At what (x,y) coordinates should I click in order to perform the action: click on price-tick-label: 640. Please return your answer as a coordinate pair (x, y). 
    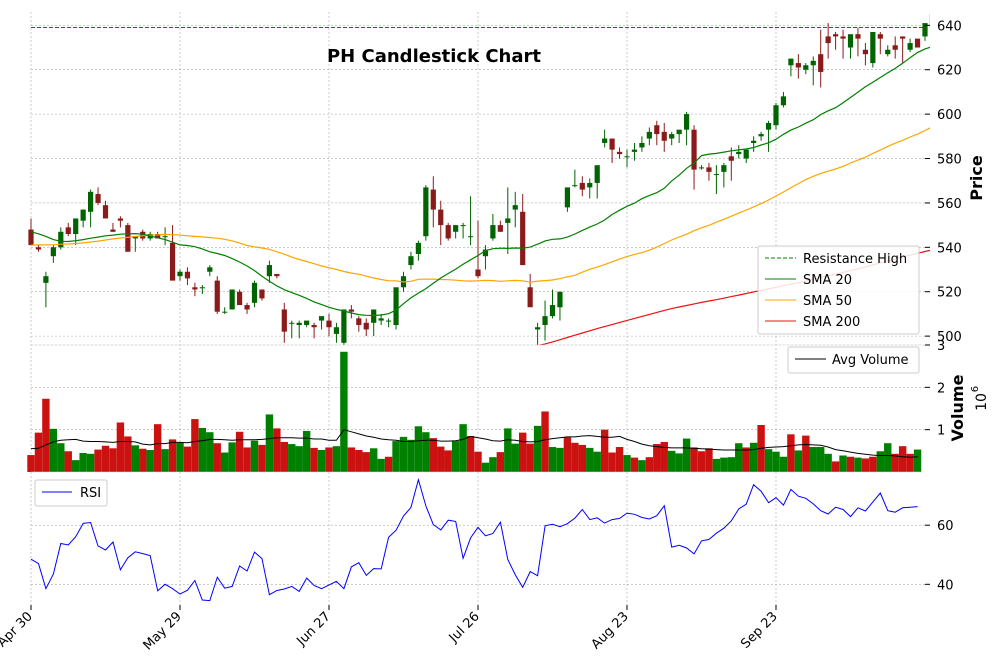
    Looking at the image, I should click on (949, 26).